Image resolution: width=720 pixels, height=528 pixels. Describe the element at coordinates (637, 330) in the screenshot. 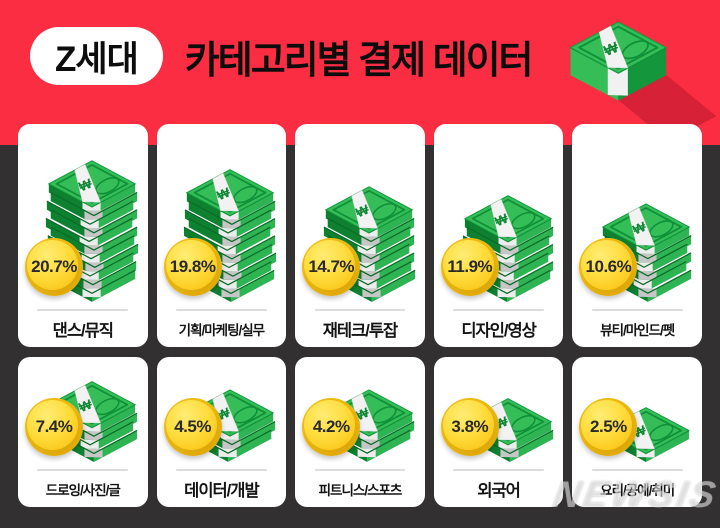

I see `category-label: 뷰티/마인드/펫` at that location.